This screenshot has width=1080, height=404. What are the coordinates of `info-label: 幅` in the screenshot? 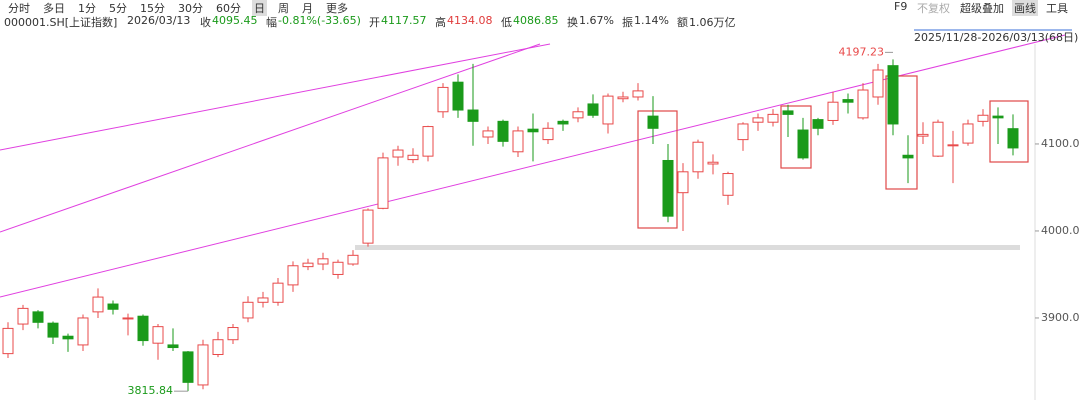 It's located at (271, 22).